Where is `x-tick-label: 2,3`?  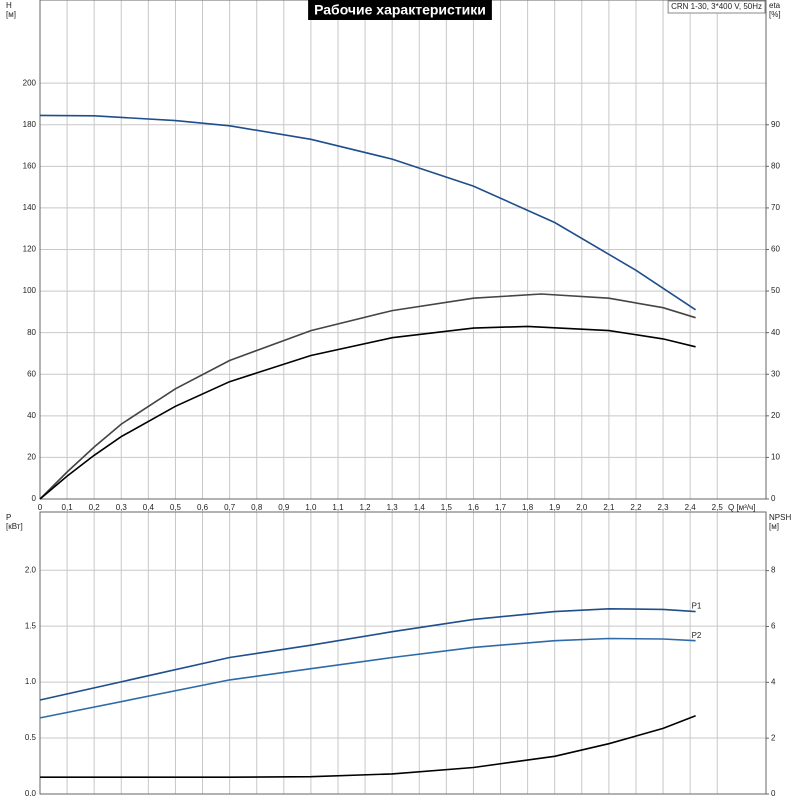
x-tick-label: 2,3 is located at coordinates (663, 507).